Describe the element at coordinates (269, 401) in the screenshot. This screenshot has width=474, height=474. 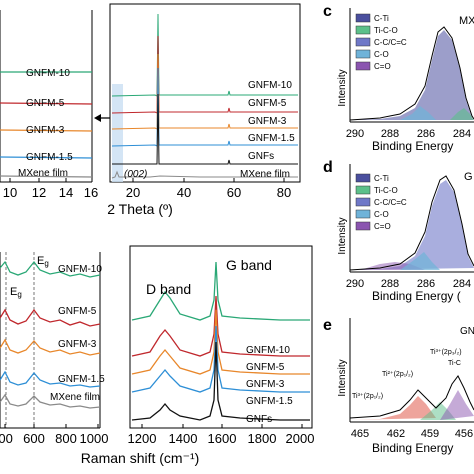
I see `panel-b-right-label-gnfm15: GNFM-1.5` at that location.